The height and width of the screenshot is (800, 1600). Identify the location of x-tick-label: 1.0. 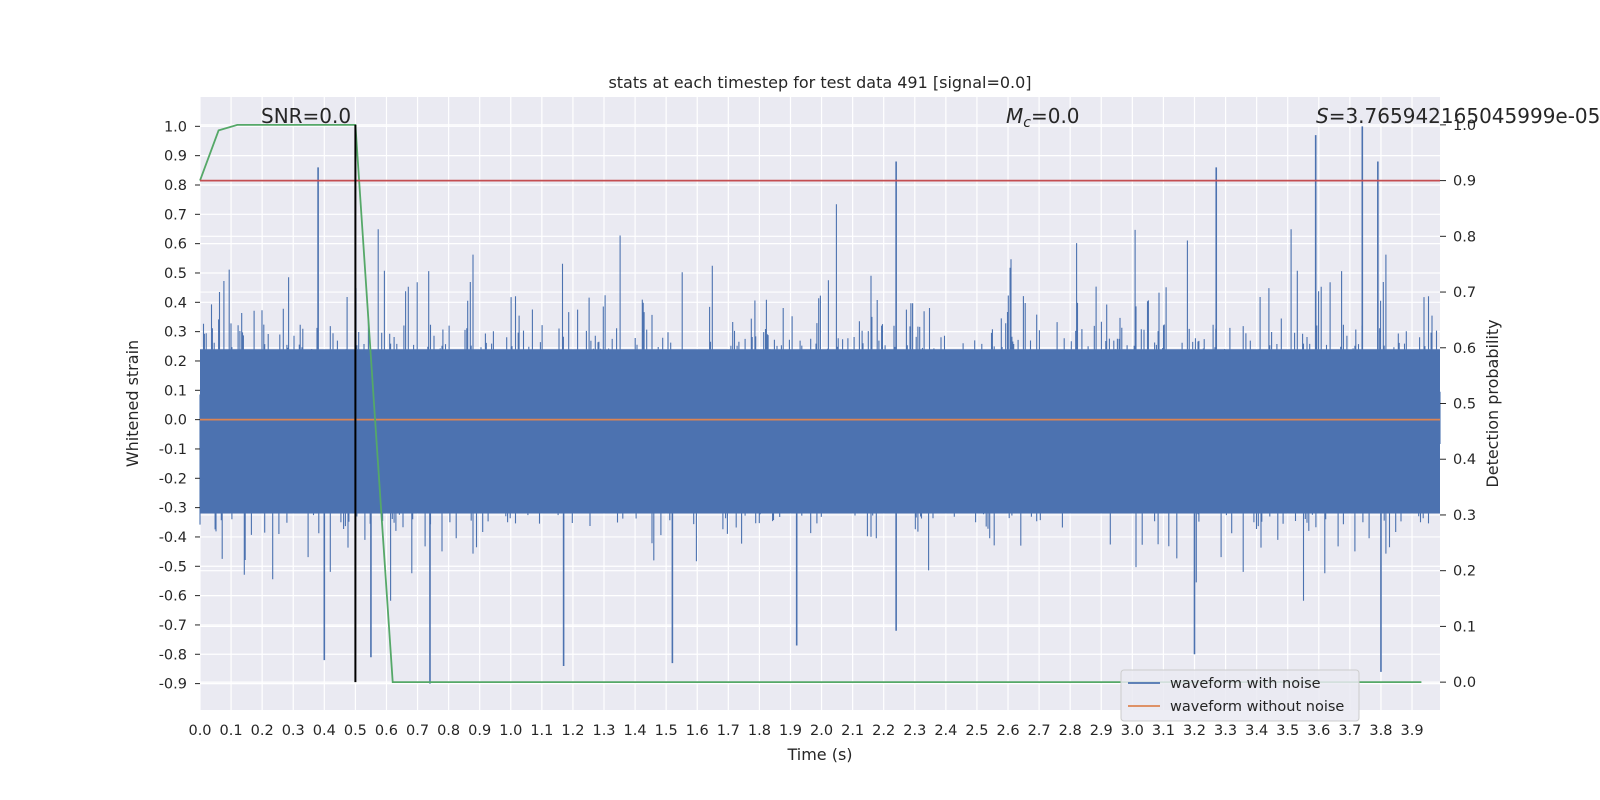
(510, 731).